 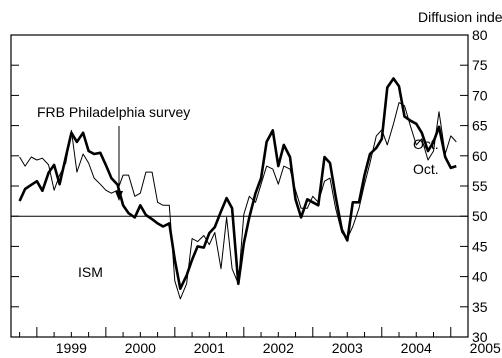 I want to click on ism-label: ISM, so click(x=90, y=272).